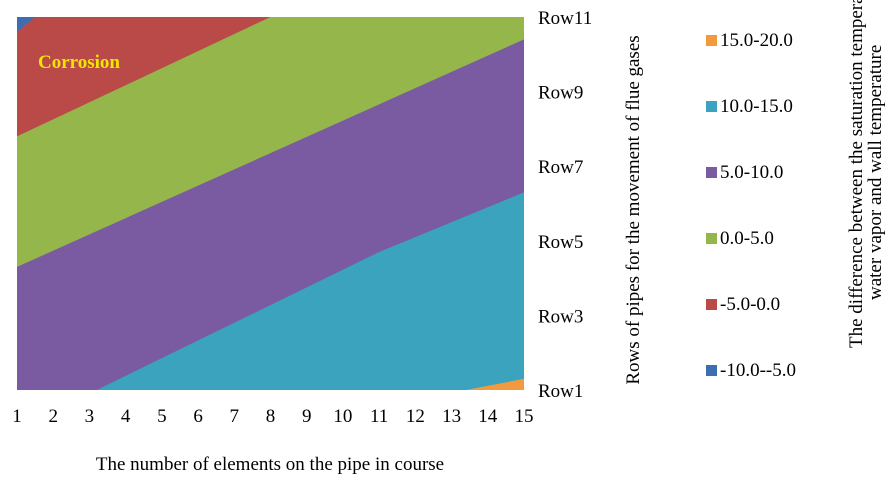  I want to click on legend-label: 15.0-20.0, so click(756, 40).